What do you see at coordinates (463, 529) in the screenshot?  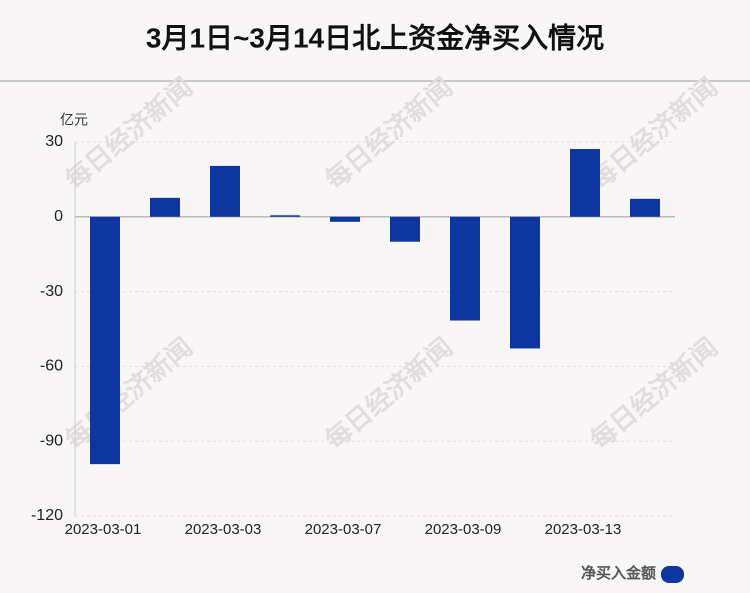 I see `x-tick-label: 2023-03-09` at bounding box center [463, 529].